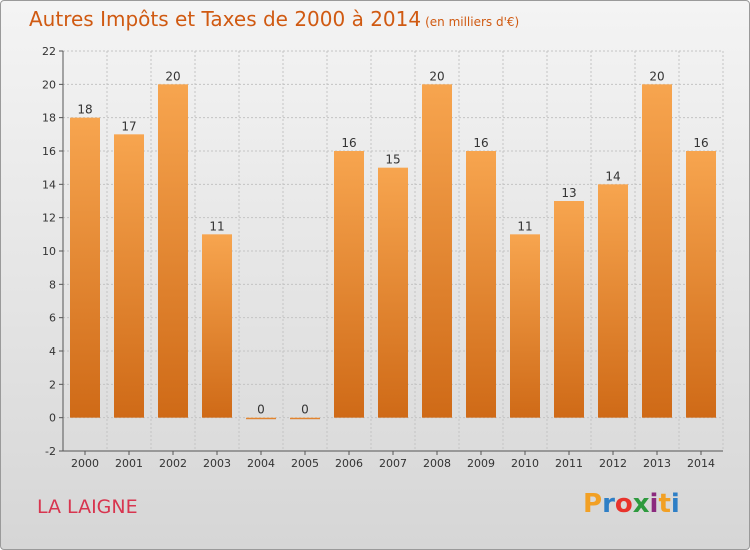 The width and height of the screenshot is (750, 550). I want to click on proxiti-logo: Proxiti, so click(631, 504).